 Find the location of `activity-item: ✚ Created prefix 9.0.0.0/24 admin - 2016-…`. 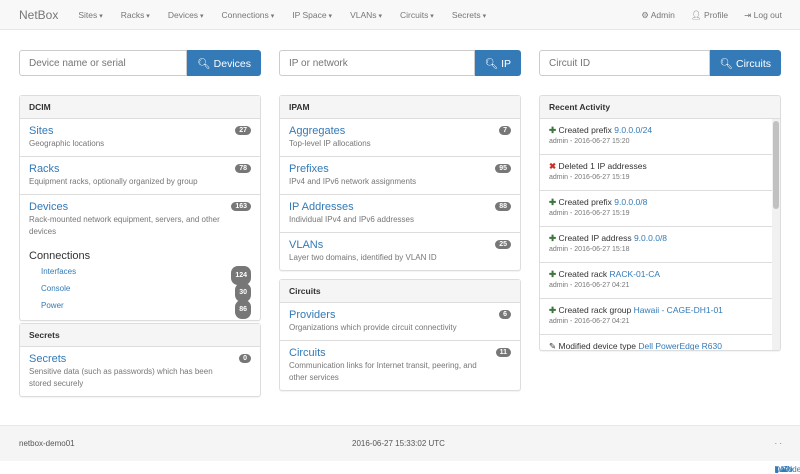

activity-item: ✚ Created prefix 9.0.0.0/24 admin - 2016-… is located at coordinates (656, 137).